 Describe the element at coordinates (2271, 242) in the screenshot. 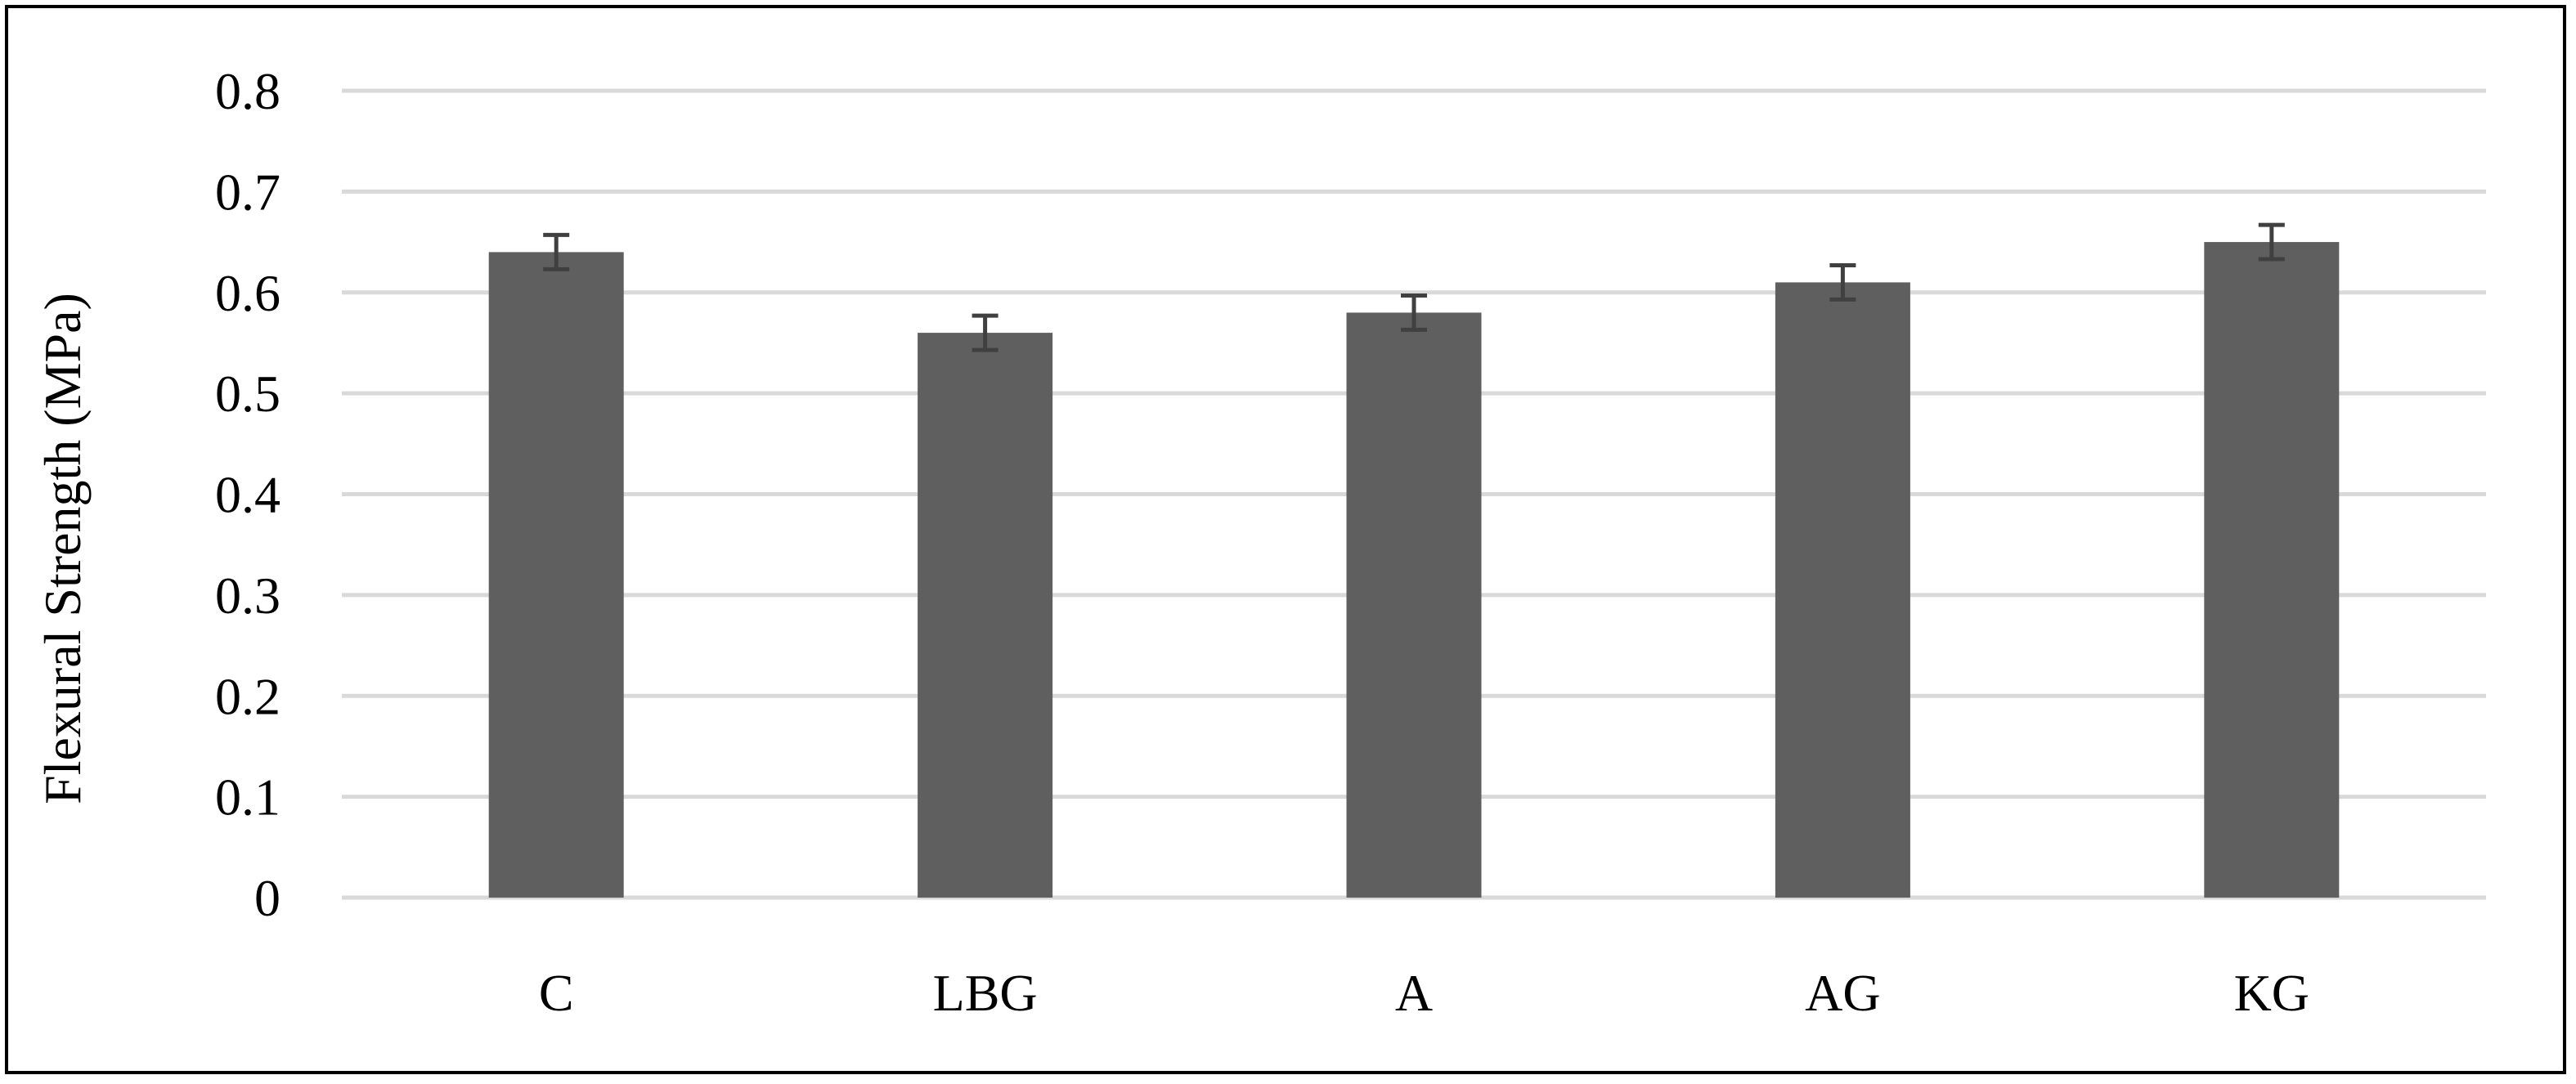

I see `error-bar-kg` at that location.